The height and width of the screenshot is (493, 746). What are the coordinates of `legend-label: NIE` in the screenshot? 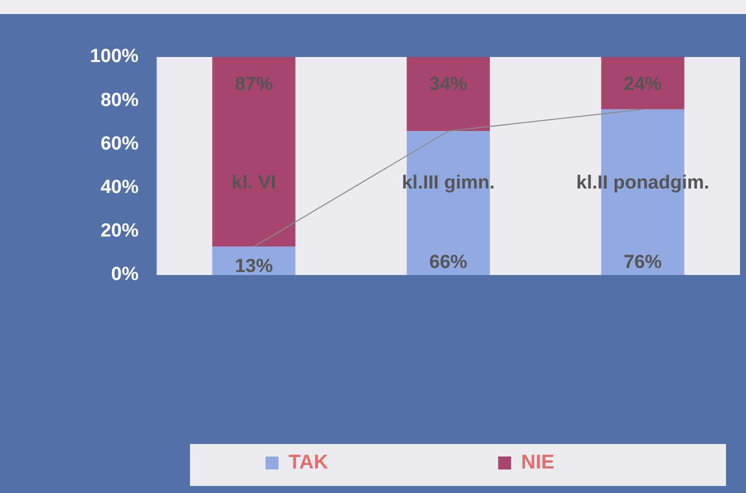 It's located at (537, 463).